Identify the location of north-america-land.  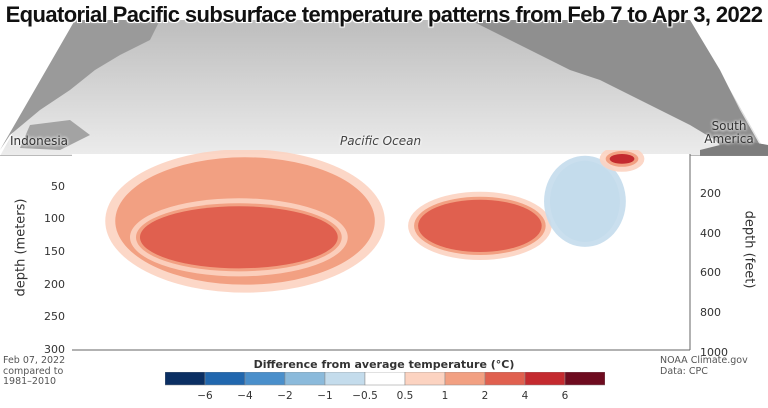
(619, 88).